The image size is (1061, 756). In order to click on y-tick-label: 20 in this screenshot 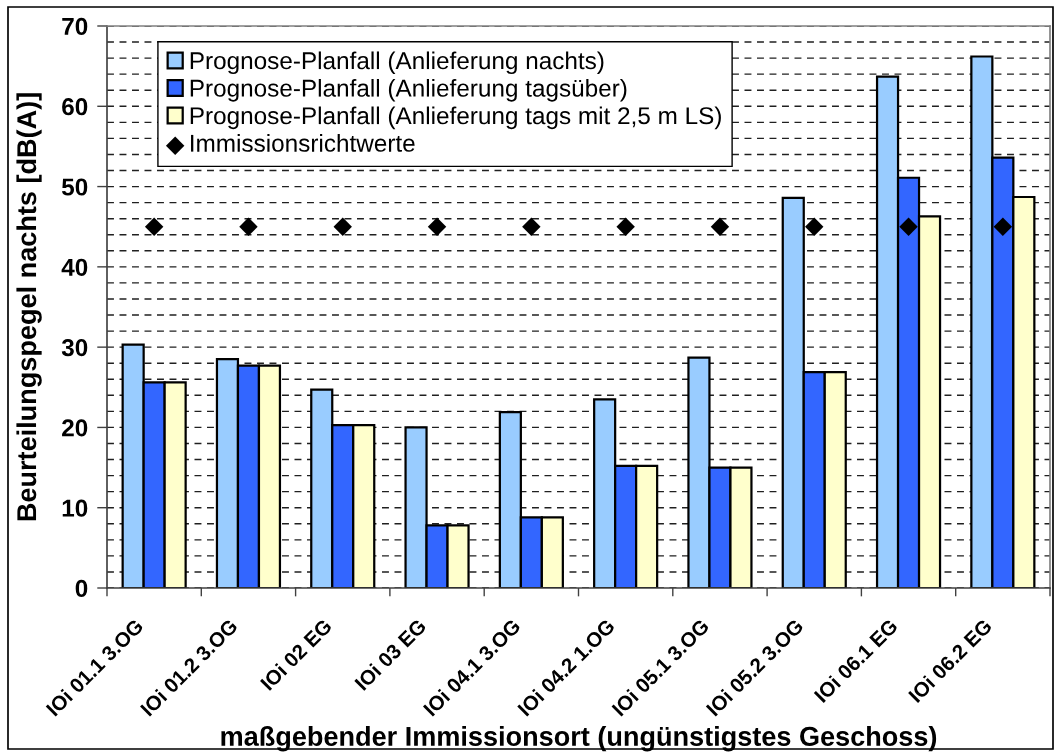, I will do `click(75, 428)`.